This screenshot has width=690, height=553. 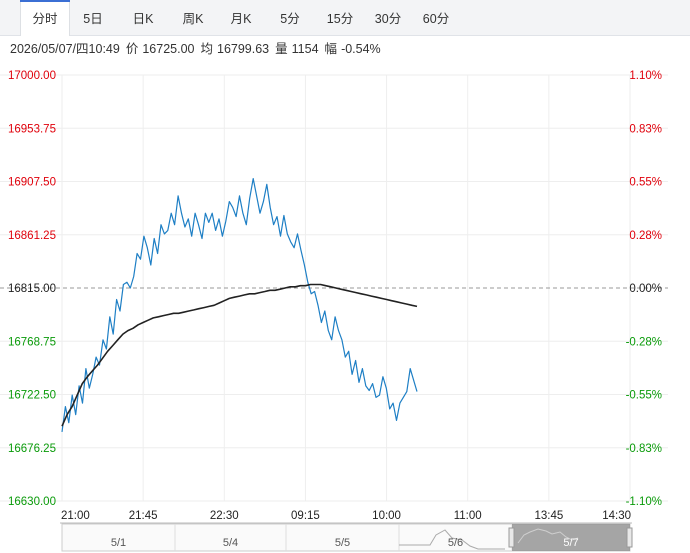 What do you see at coordinates (616, 516) in the screenshot?
I see `x-tick-label: 14:30` at bounding box center [616, 516].